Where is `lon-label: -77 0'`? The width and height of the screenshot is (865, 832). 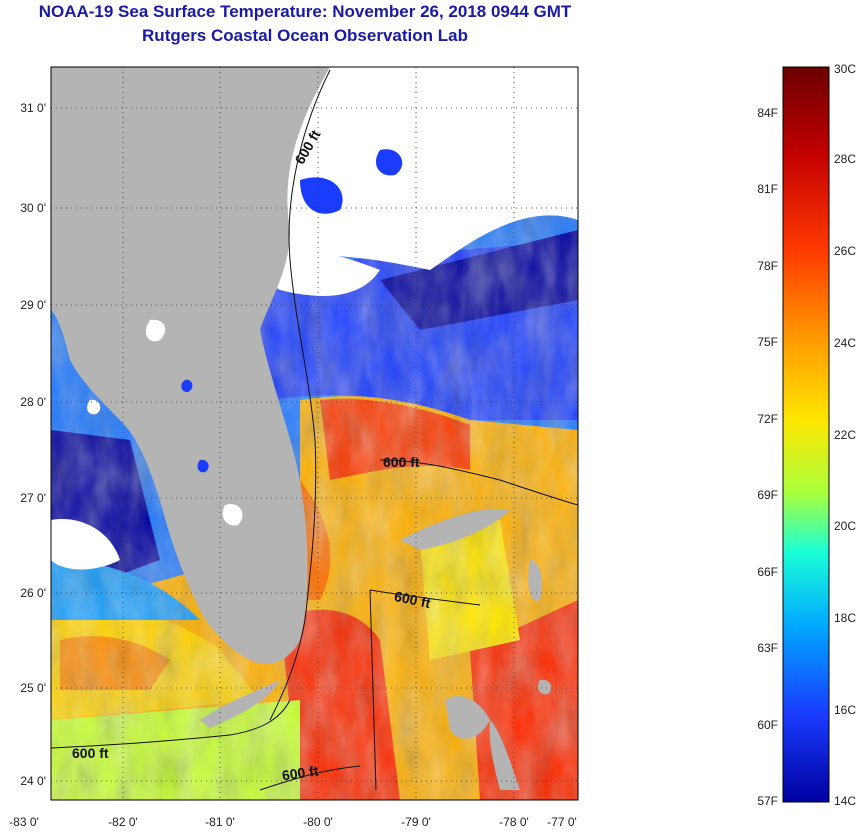
lon-label: -77 0' is located at coordinates (562, 822).